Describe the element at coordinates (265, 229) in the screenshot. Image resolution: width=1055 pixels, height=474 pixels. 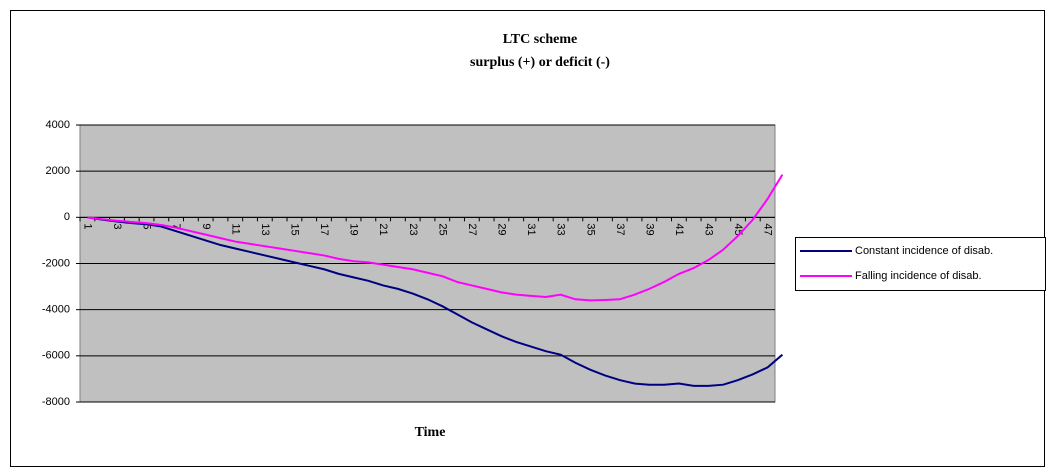
I see `x-tick-label: 13` at that location.